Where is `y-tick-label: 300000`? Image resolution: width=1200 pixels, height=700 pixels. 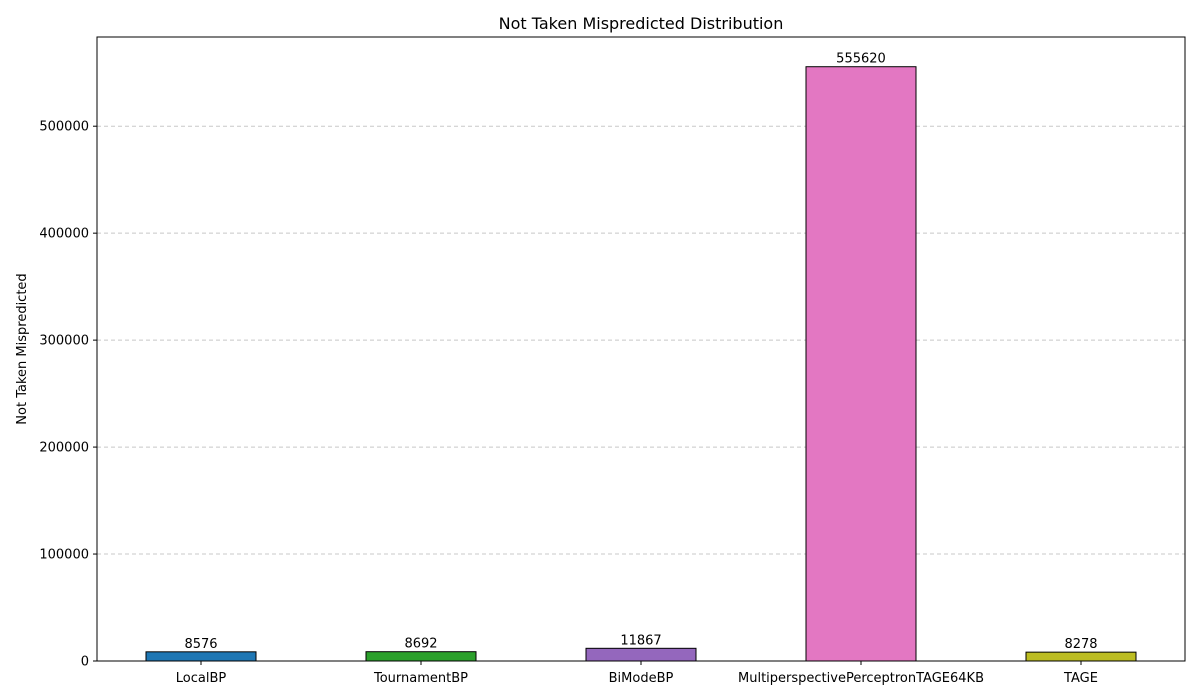 y-tick-label: 300000 is located at coordinates (64, 341).